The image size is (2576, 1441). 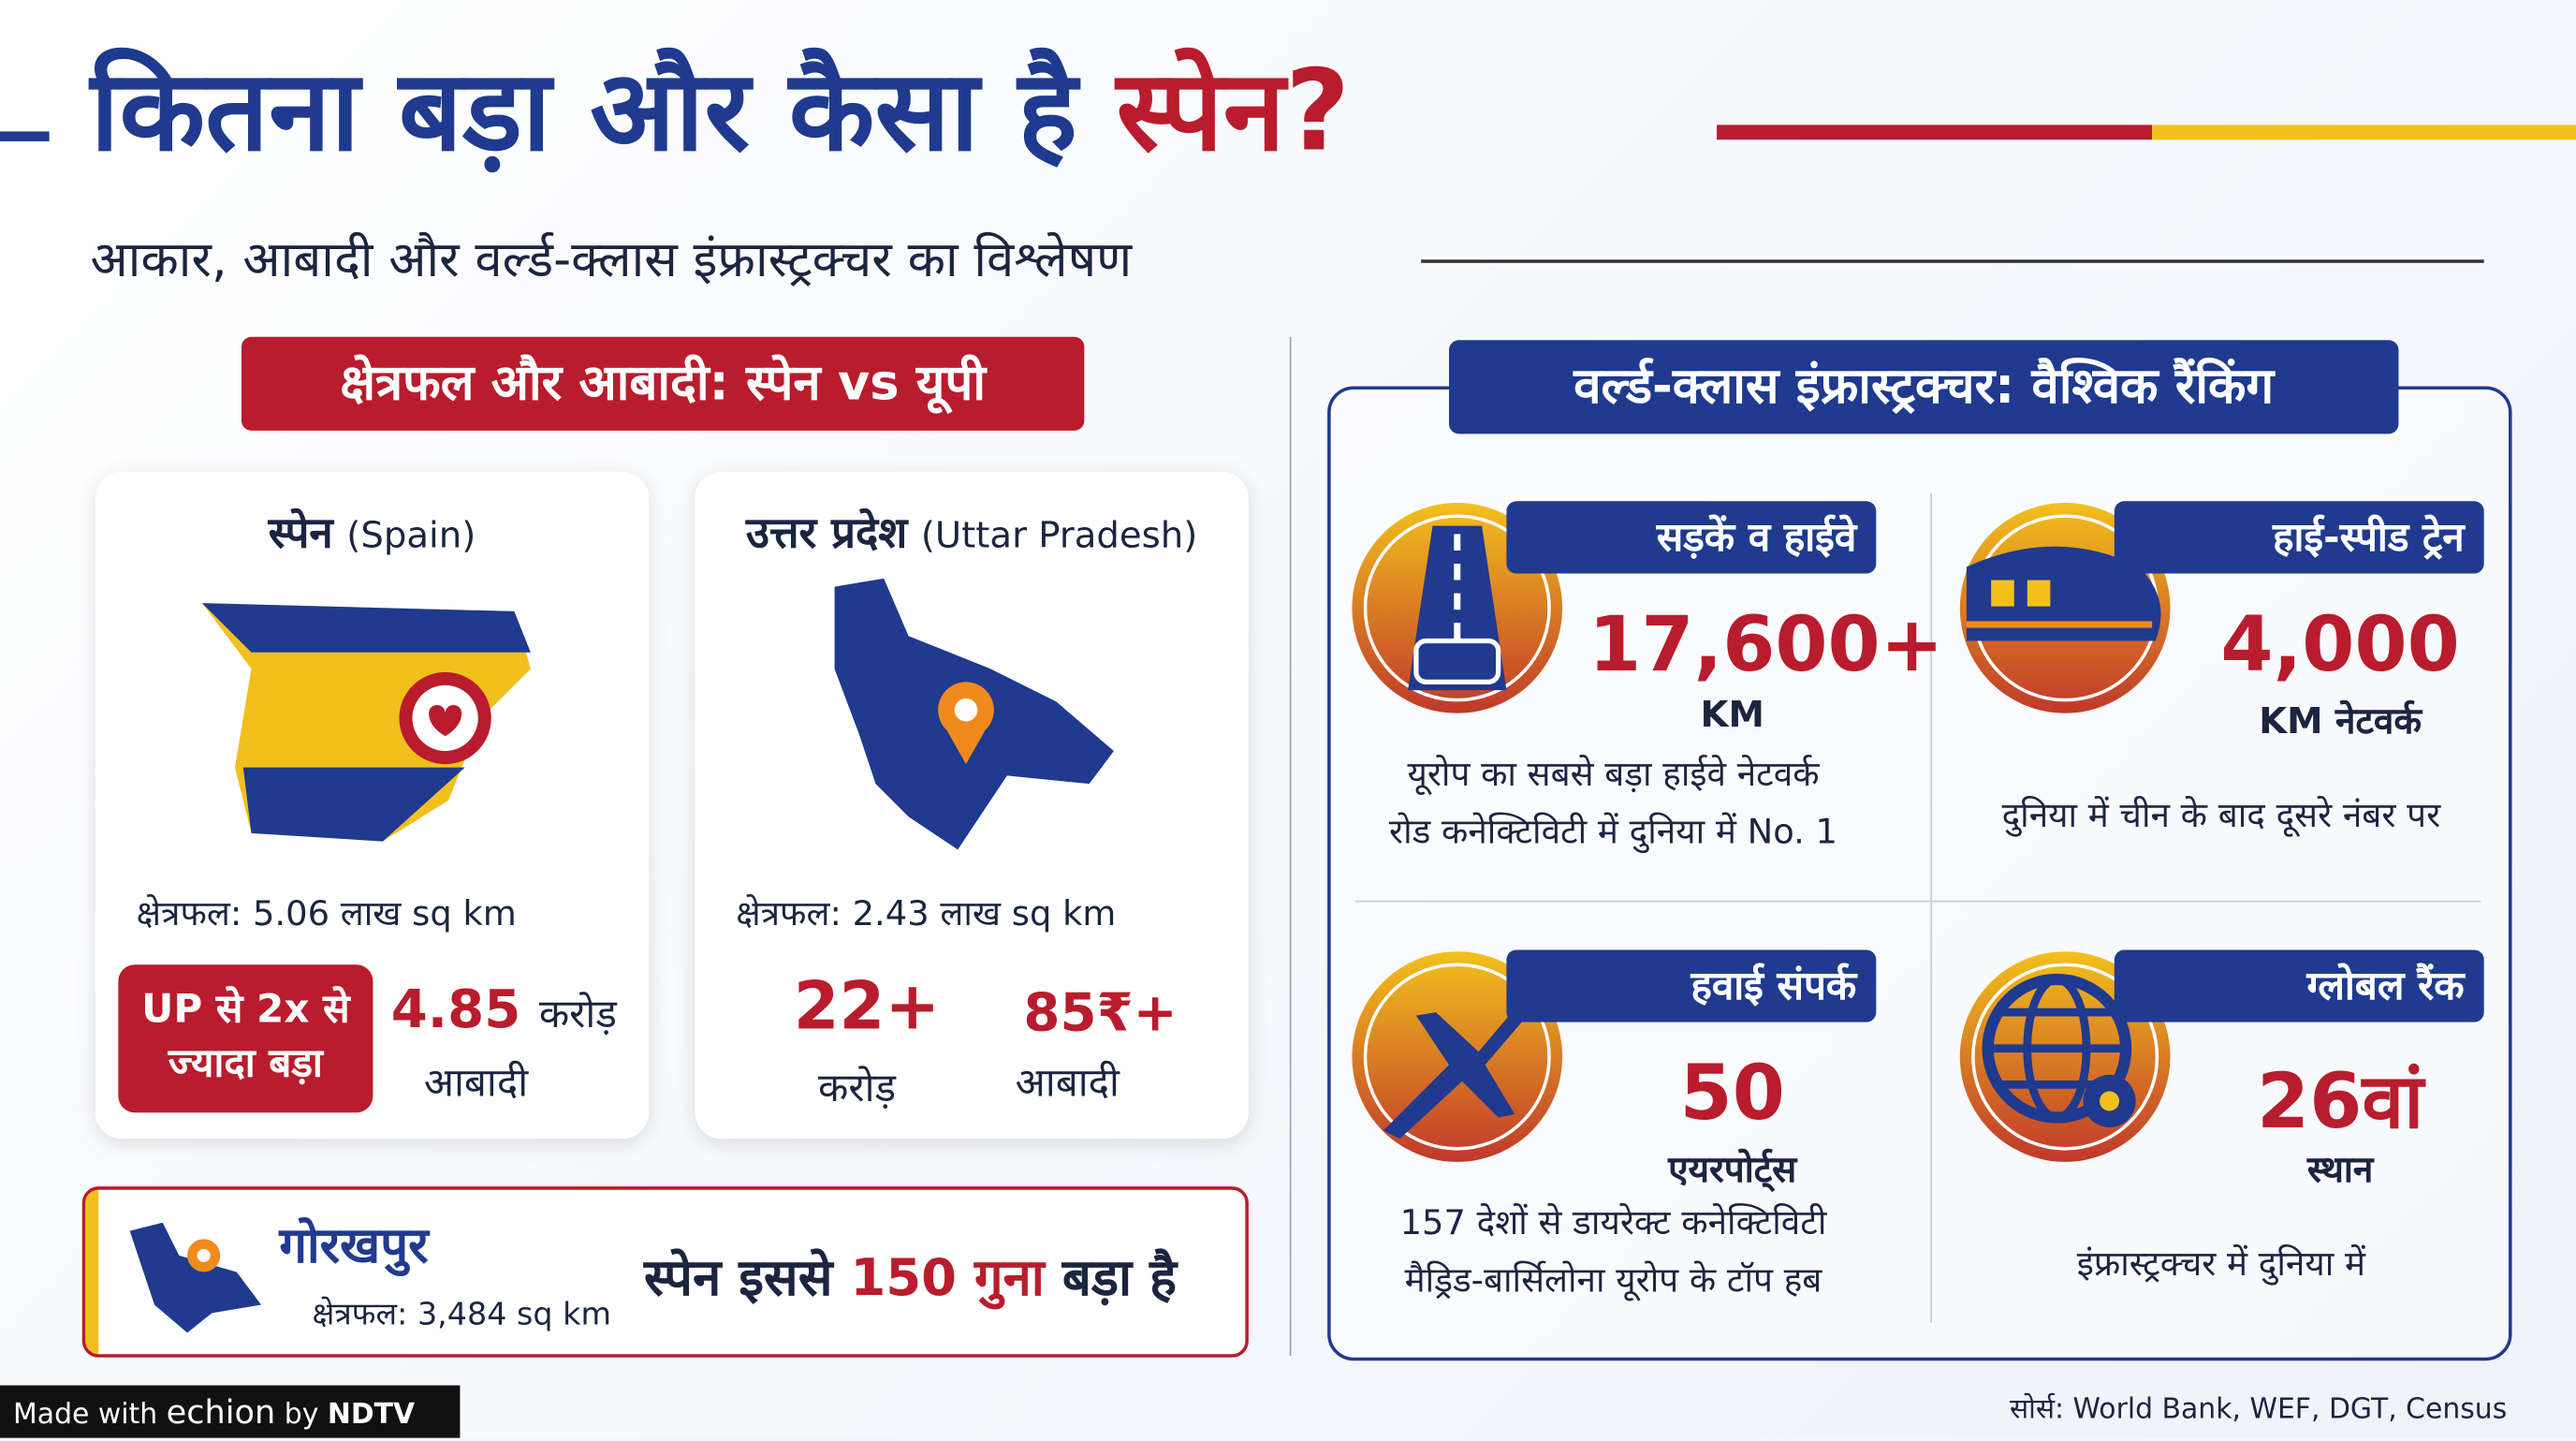 I want to click on title-highlight: स्पेन?, so click(x=1233, y=112).